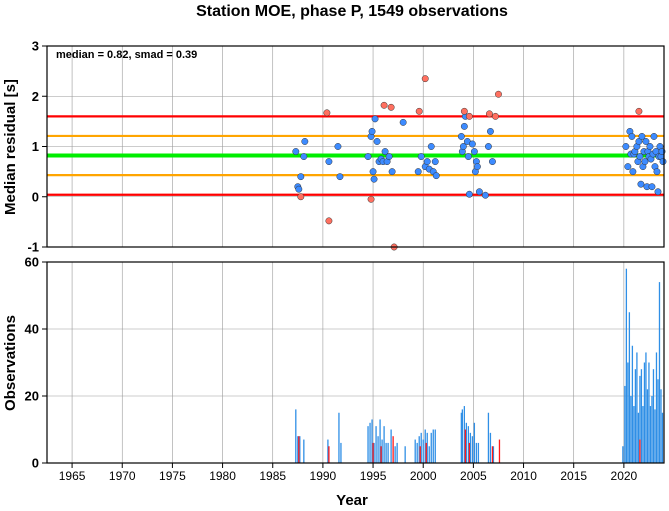 Image resolution: width=669 pixels, height=511 pixels. I want to click on x-tick-label: 1975, so click(172, 476).